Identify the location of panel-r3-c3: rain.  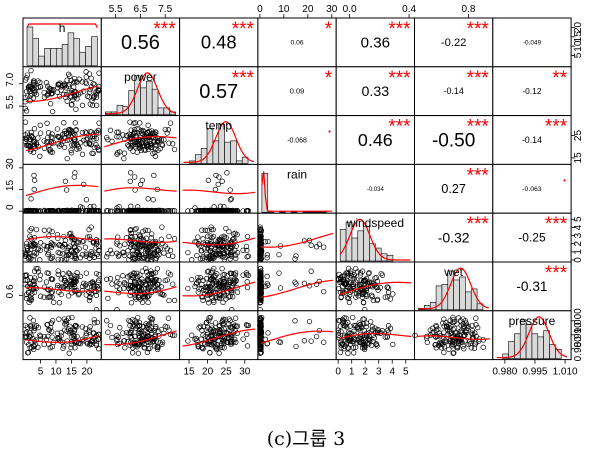
(297, 188).